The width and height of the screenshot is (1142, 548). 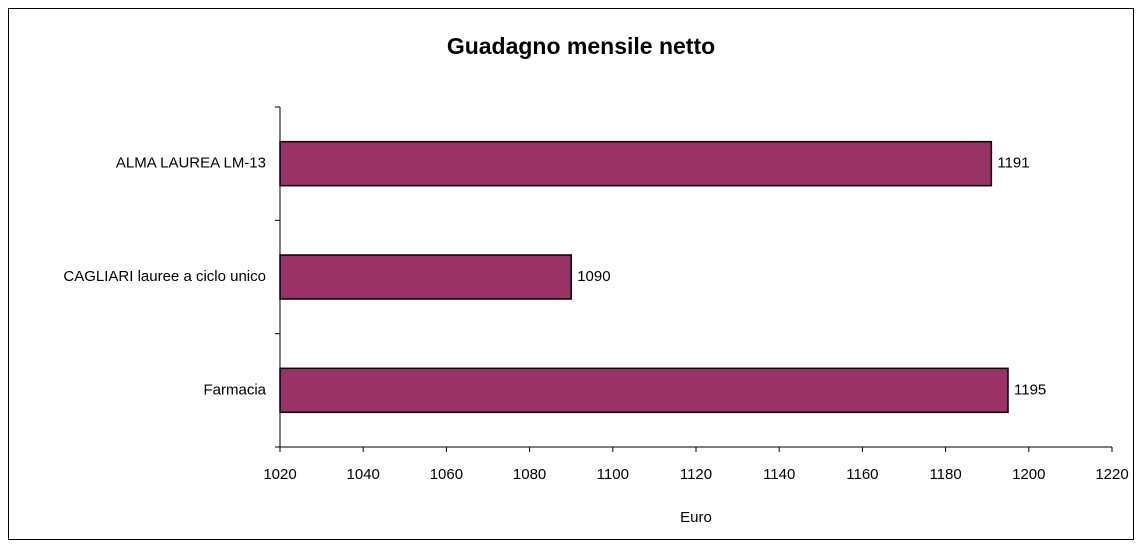 What do you see at coordinates (593, 276) in the screenshot?
I see `data-label: 1090` at bounding box center [593, 276].